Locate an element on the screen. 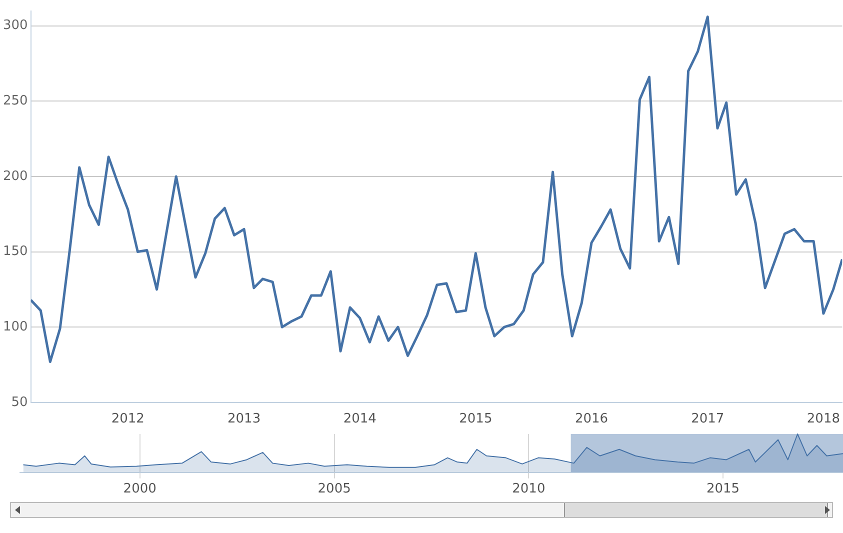  x-tick-label: 2014 is located at coordinates (359, 419).